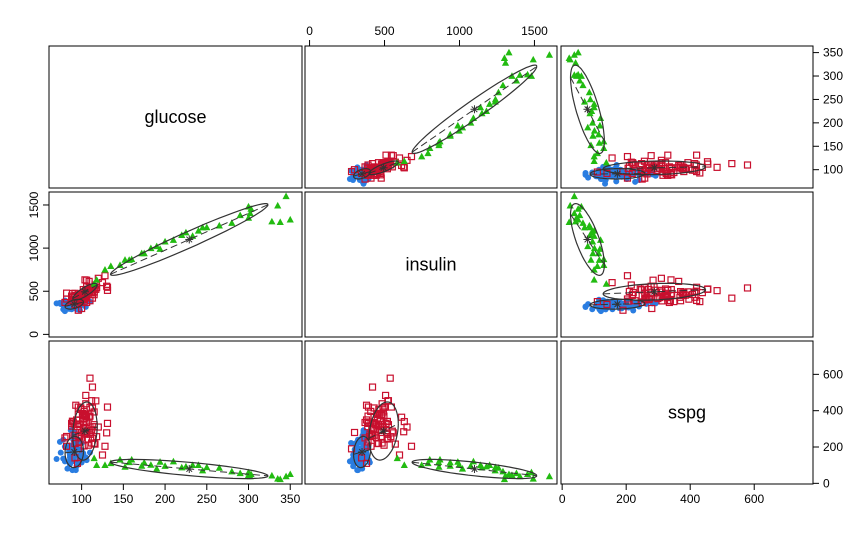 Image resolution: width=864 pixels, height=533 pixels. I want to click on tick-label: 600, so click(754, 499).